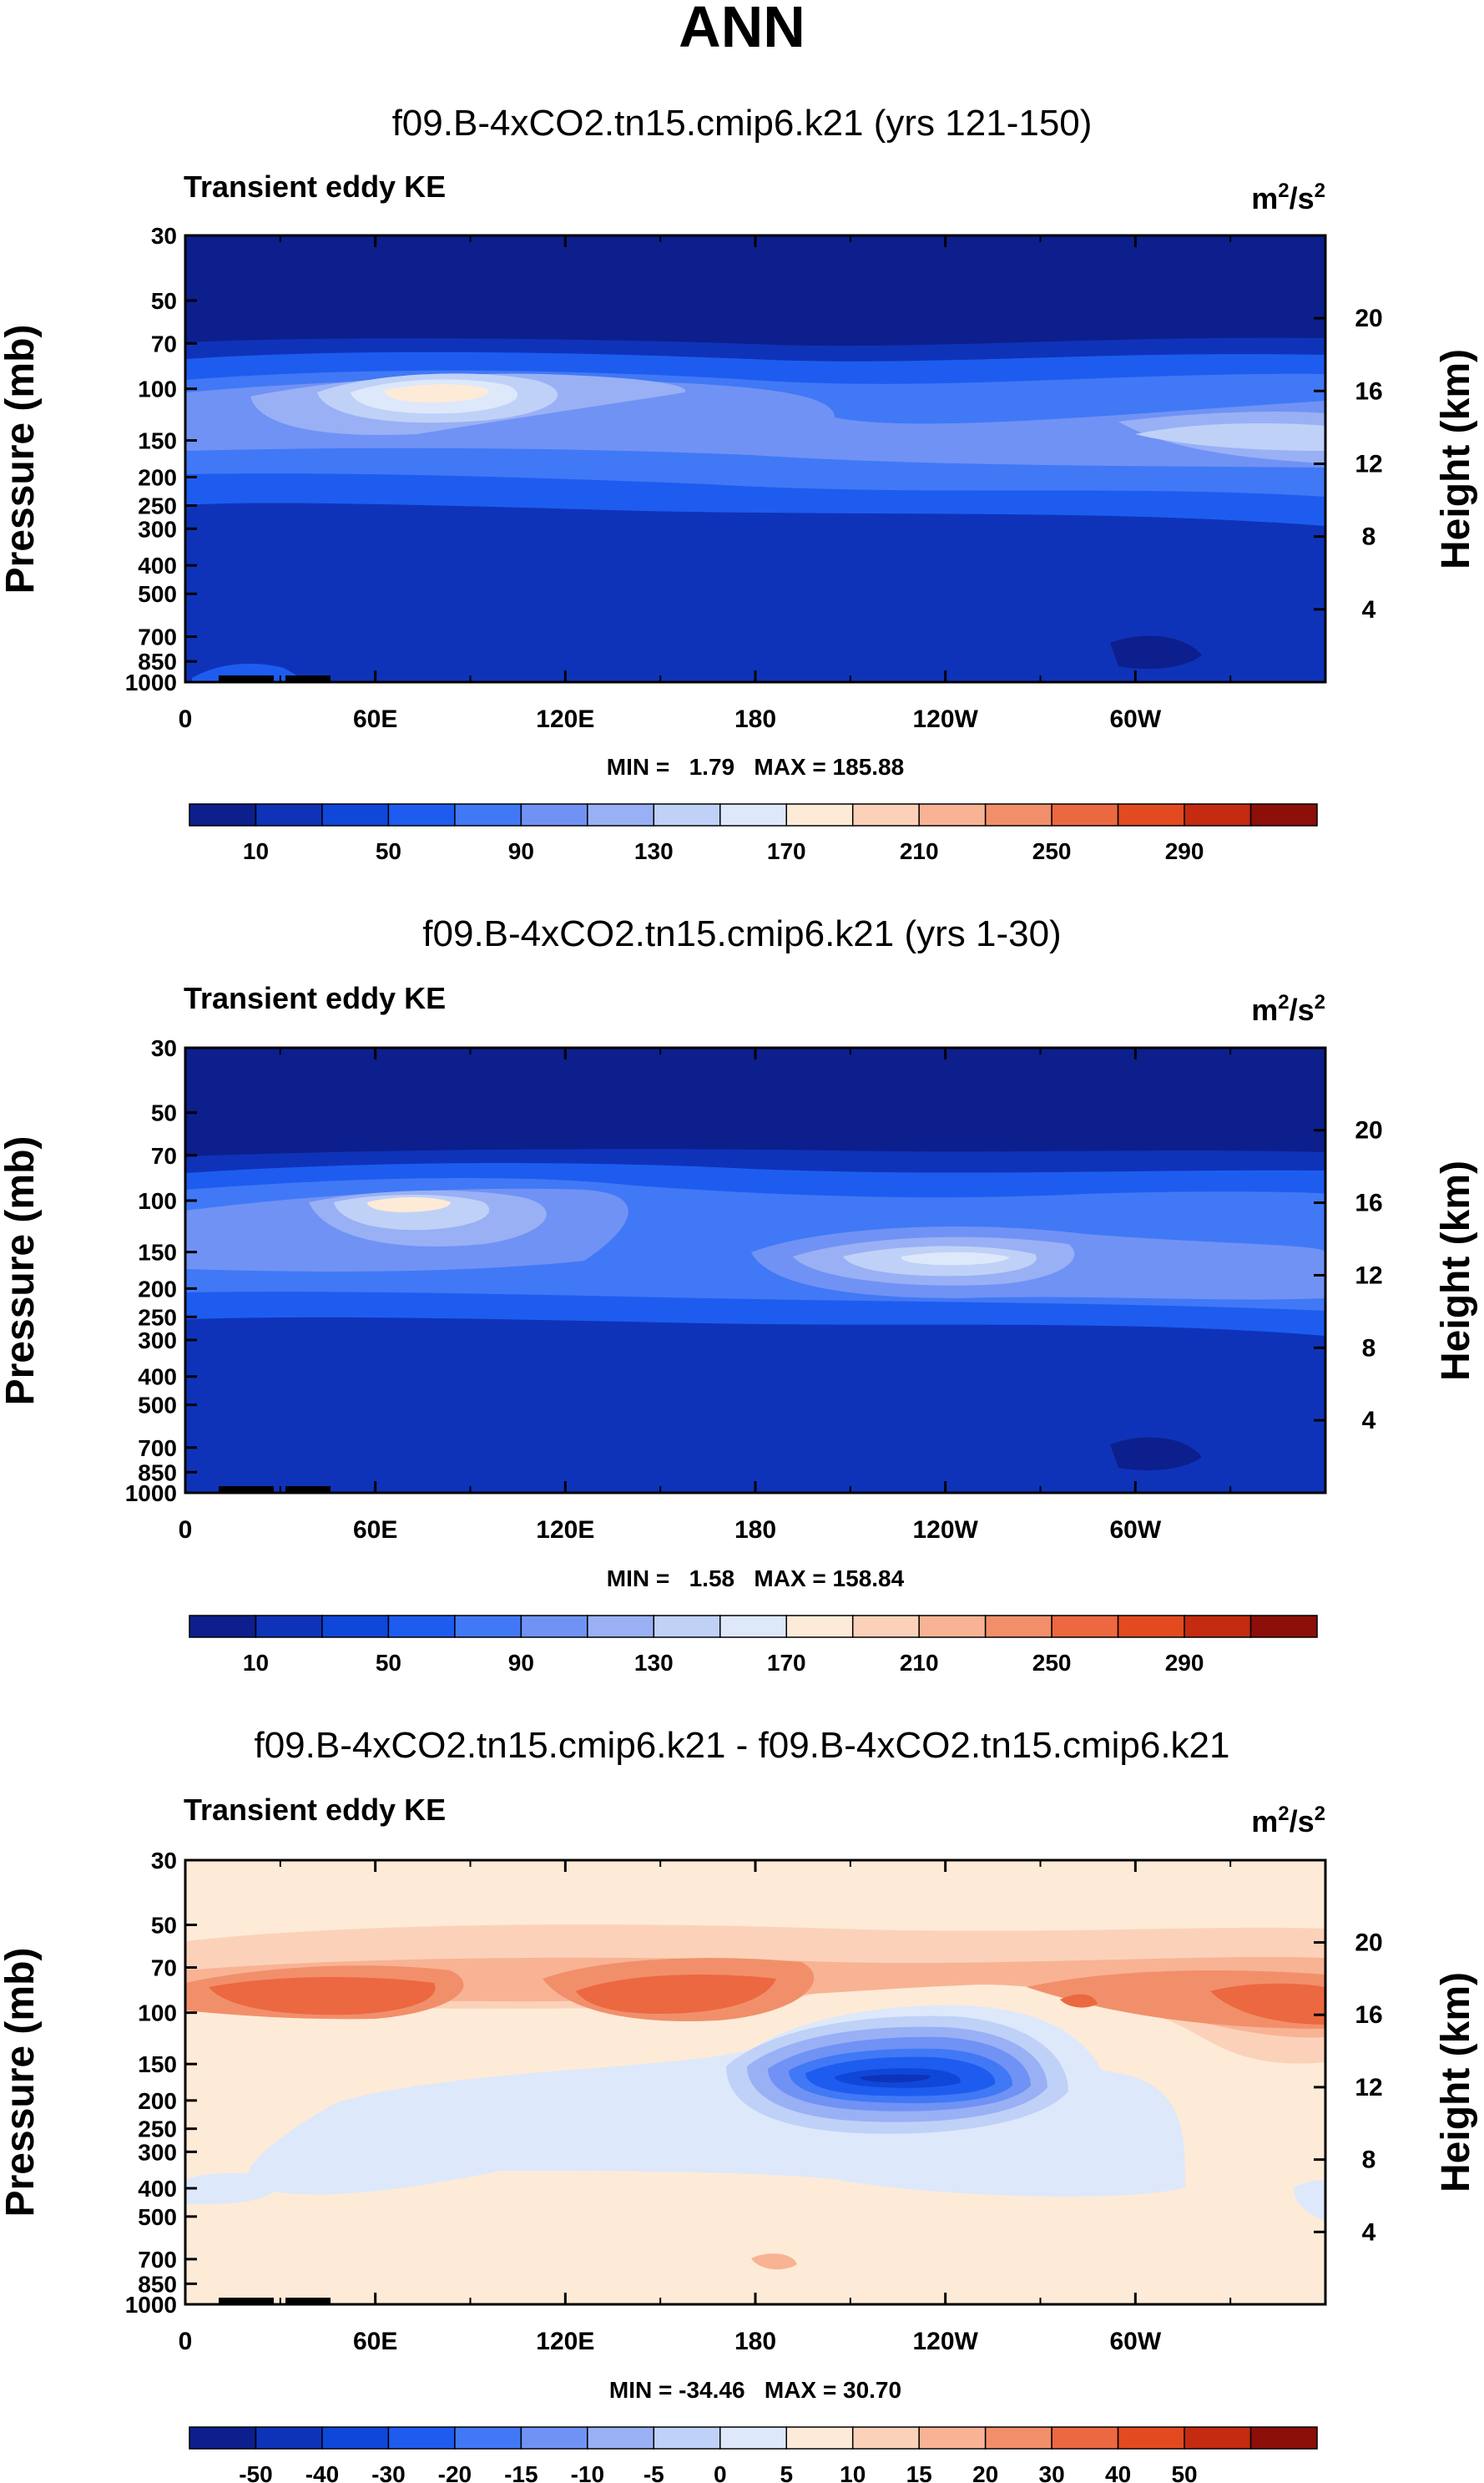 The height and width of the screenshot is (2483, 1484). I want to click on y-tick-label: 150, so click(157, 2064).